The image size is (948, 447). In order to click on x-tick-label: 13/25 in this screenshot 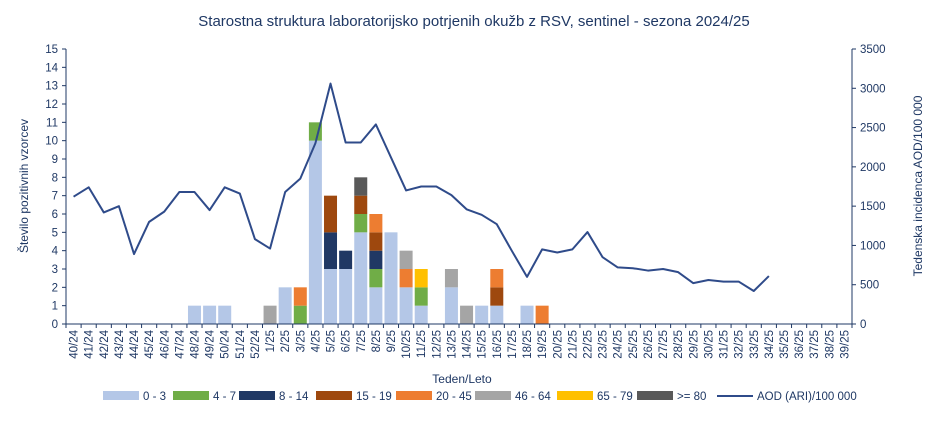, I will do `click(452, 344)`.